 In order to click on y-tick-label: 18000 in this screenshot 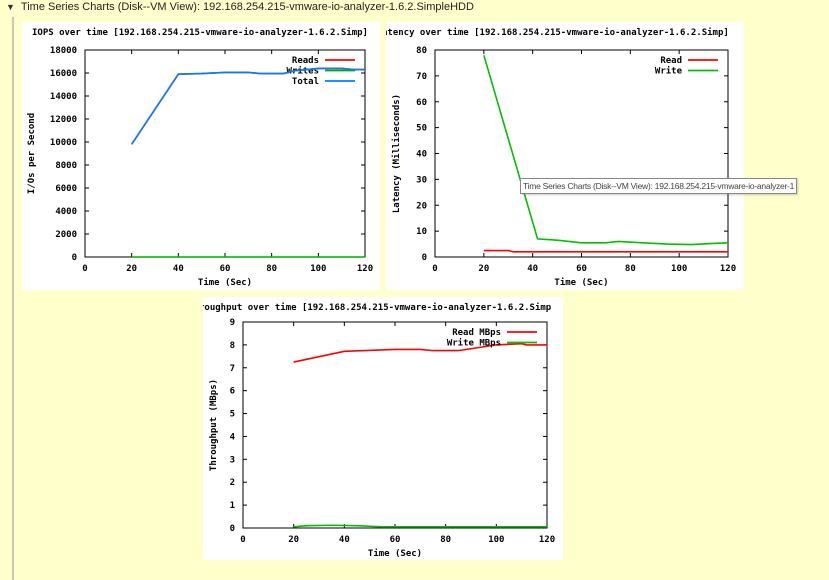, I will do `click(63, 51)`.